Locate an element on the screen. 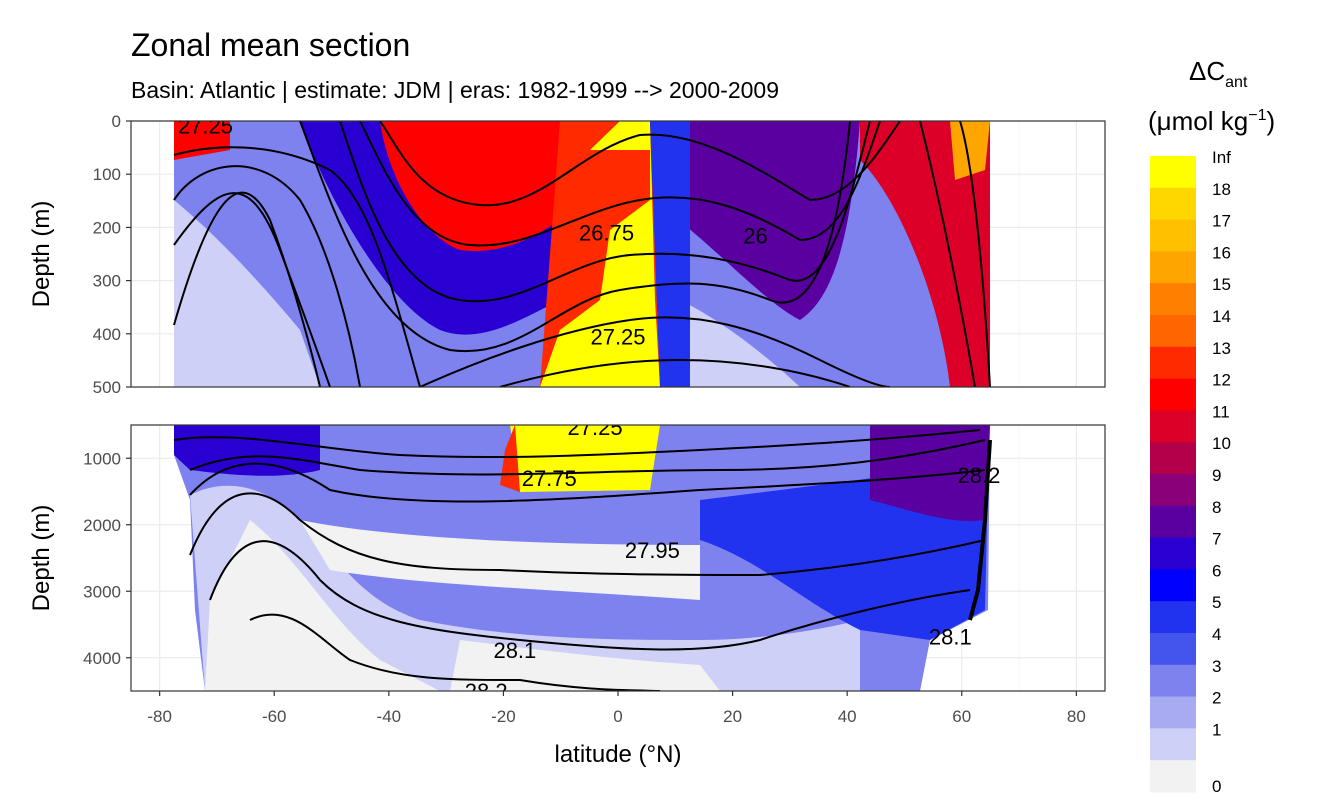  field-mid-lightest is located at coordinates (500, 560).